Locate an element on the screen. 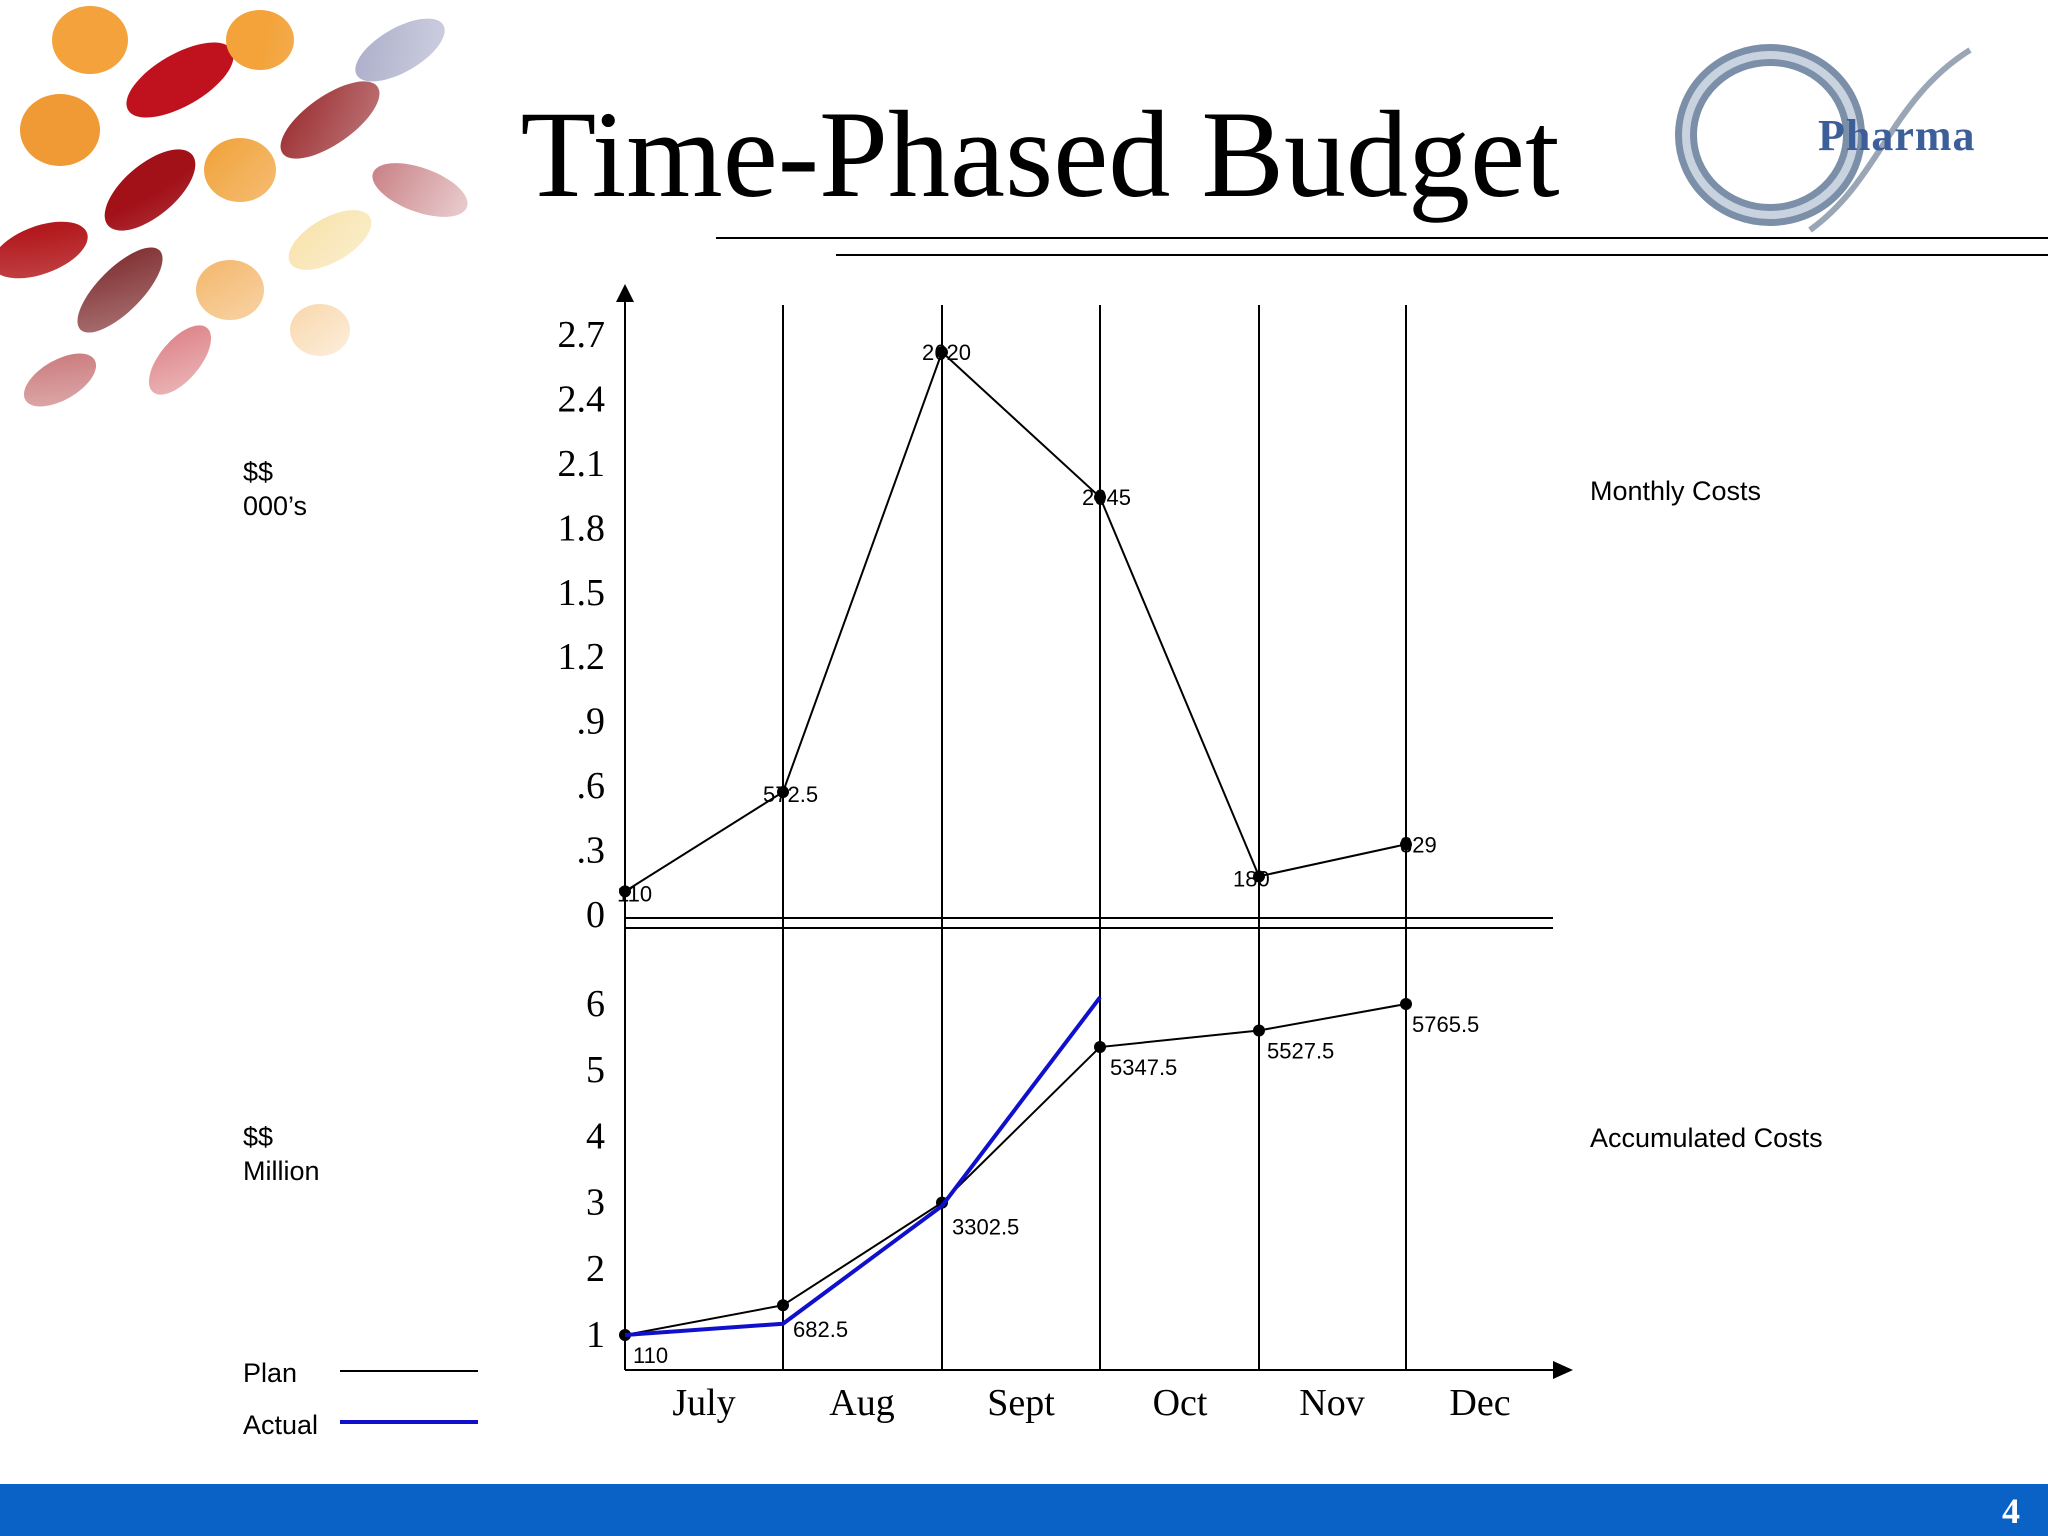 The height and width of the screenshot is (1536, 2048). x-category-label: July is located at coordinates (703, 1403).